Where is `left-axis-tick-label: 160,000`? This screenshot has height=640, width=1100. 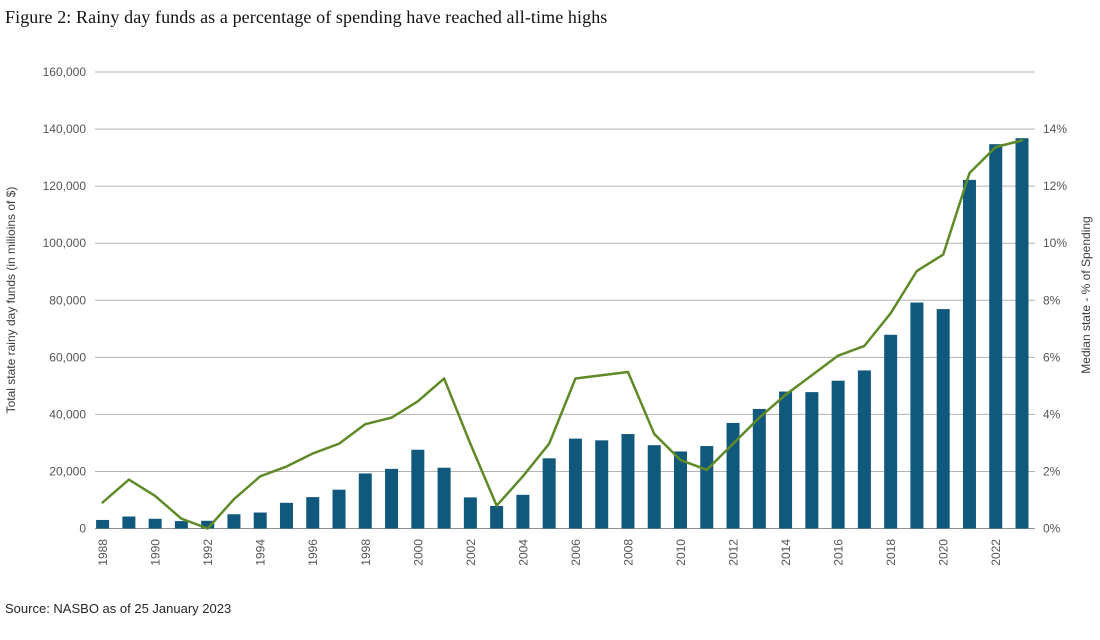 left-axis-tick-label: 160,000 is located at coordinates (65, 72).